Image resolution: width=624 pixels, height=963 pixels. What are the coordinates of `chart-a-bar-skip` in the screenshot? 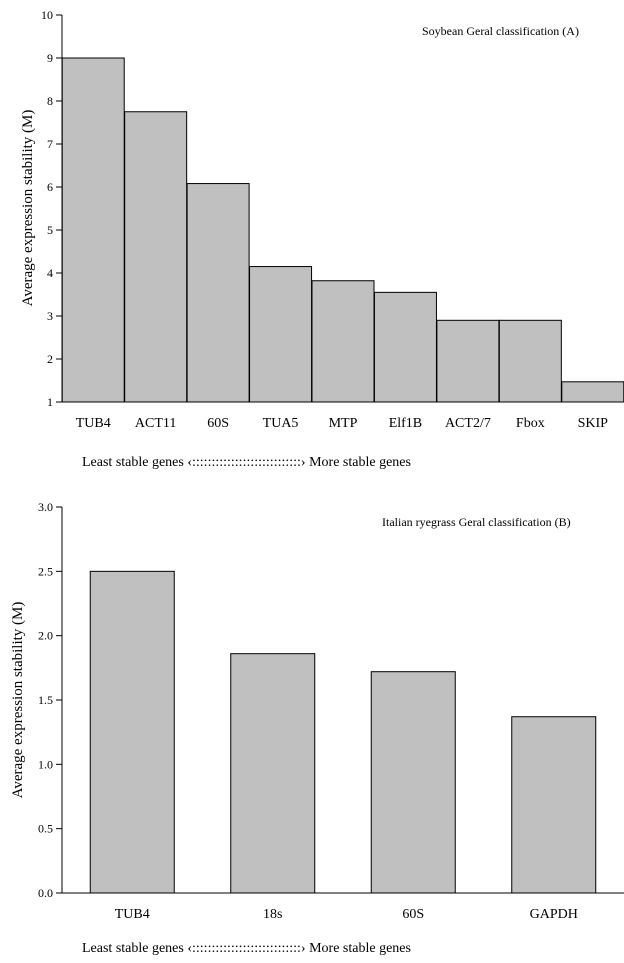 It's located at (592, 392).